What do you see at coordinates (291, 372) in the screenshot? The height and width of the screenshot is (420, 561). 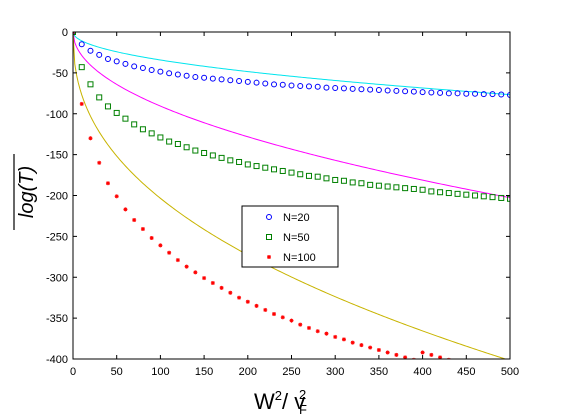 I see `x-tick-label: 250` at bounding box center [291, 372].